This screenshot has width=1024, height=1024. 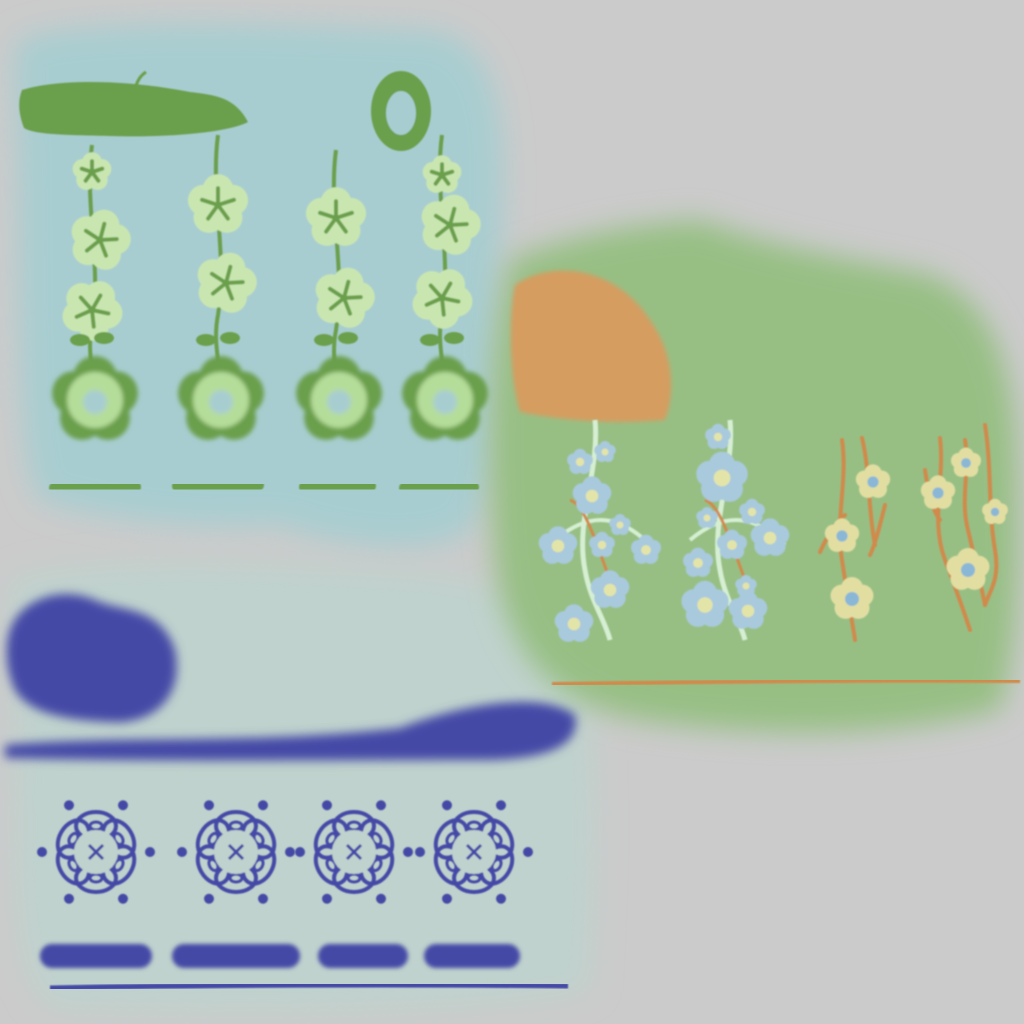 What do you see at coordinates (309, 986) in the screenshot?
I see `bottom-line` at bounding box center [309, 986].